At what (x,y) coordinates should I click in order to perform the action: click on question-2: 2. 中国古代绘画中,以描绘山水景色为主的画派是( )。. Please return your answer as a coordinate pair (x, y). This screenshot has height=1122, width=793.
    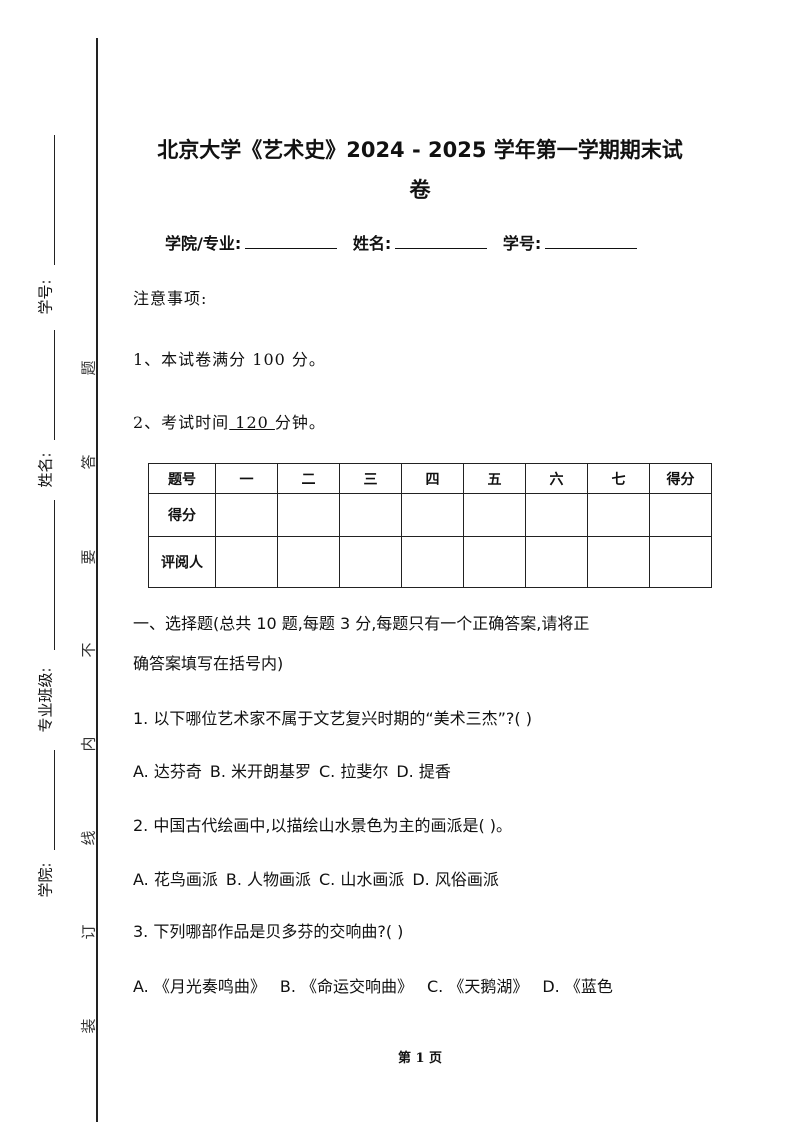
    Looking at the image, I should click on (323, 825).